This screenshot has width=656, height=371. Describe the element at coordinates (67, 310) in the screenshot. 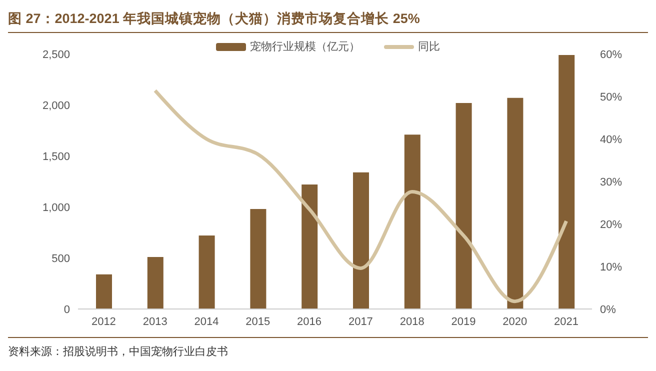

I see `y-tick-label: 0` at that location.